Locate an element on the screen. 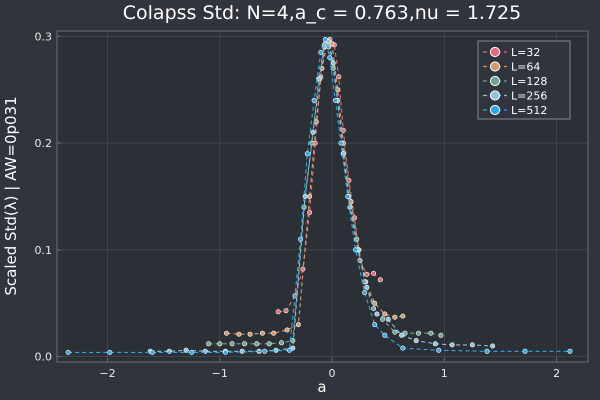 This screenshot has width=600, height=400. legend-label: L=256 is located at coordinates (529, 96).